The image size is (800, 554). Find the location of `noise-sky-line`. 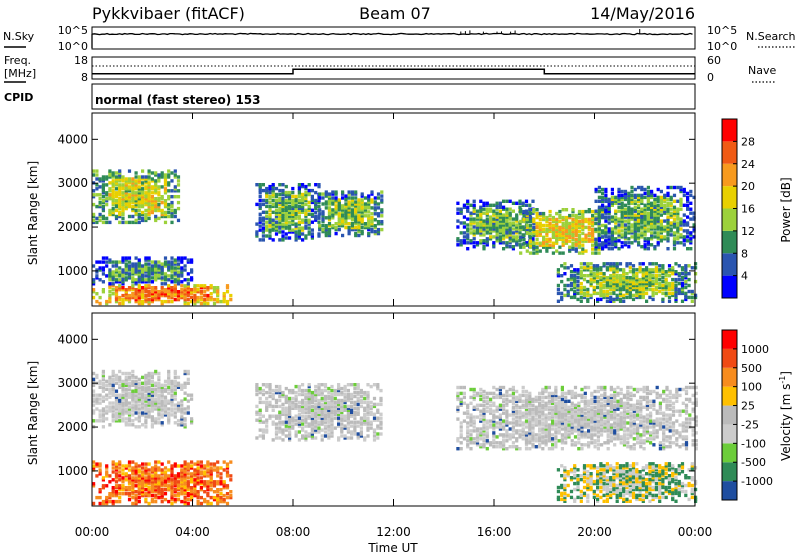

noise-sky-line is located at coordinates (392, 40).